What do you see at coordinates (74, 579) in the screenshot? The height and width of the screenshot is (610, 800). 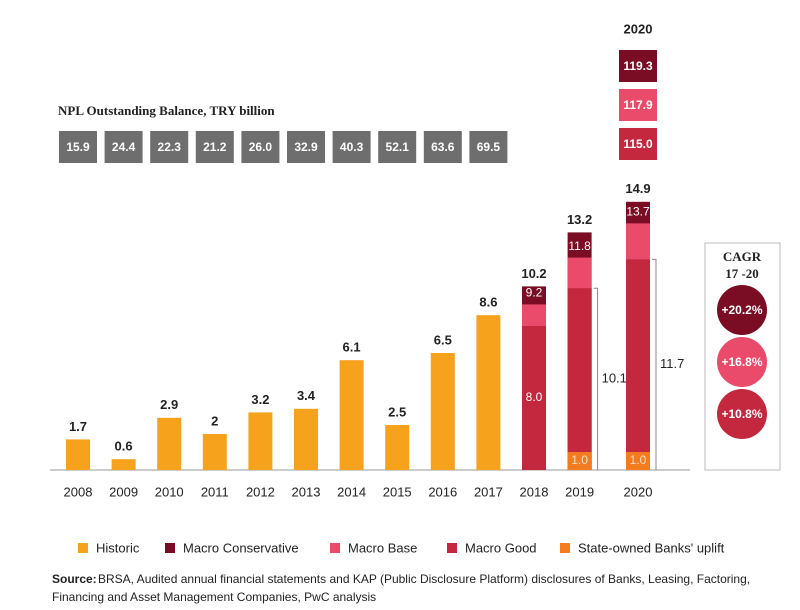 I see `source-label: Source:` at bounding box center [74, 579].